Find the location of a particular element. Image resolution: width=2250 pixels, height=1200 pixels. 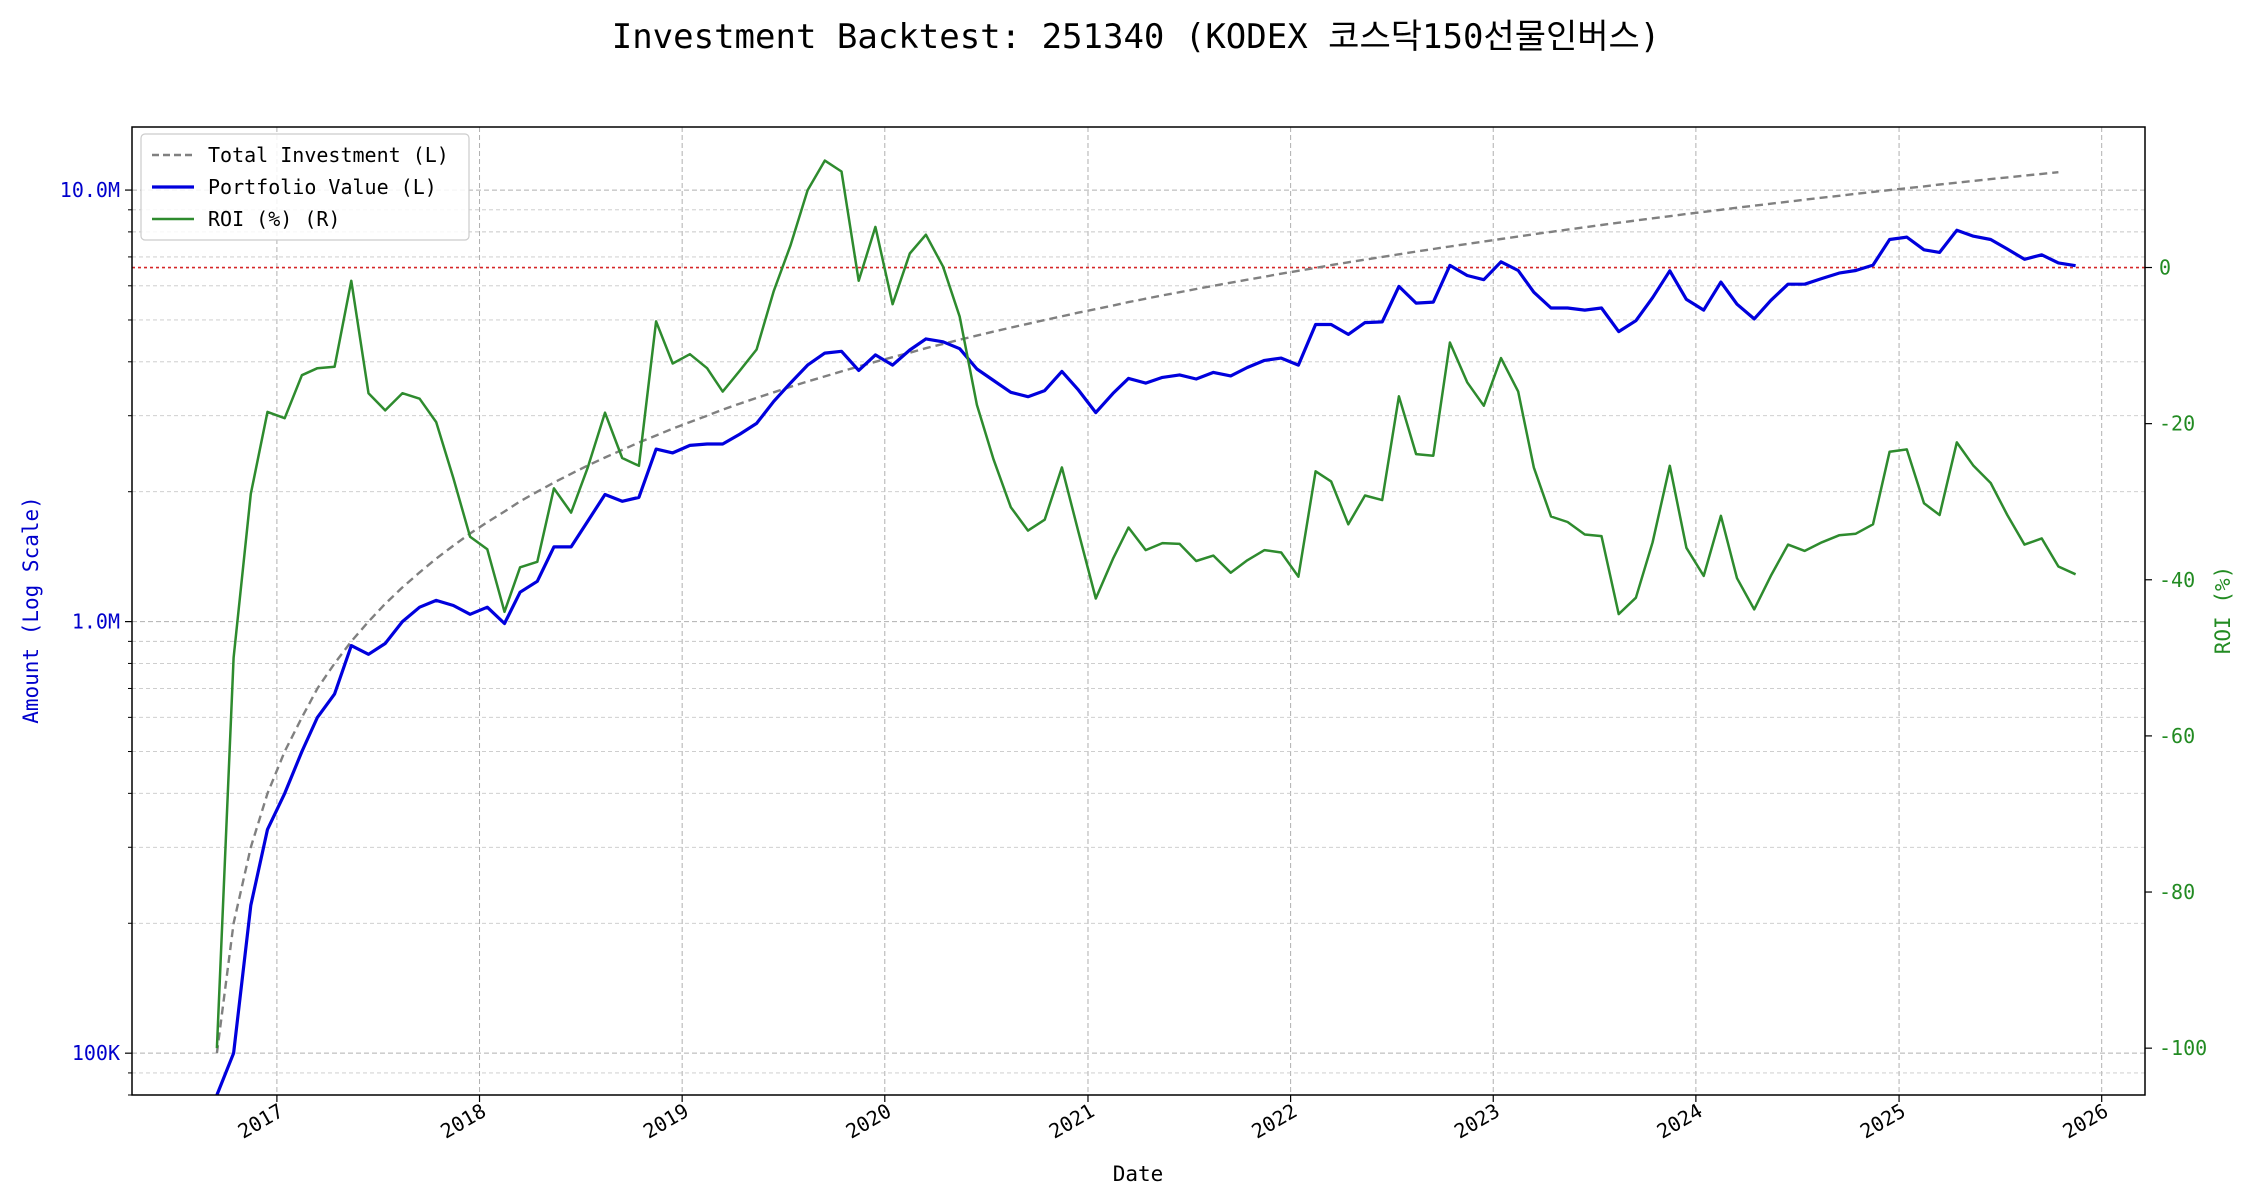

x-tick-label: 2020 is located at coordinates (869, 1121).